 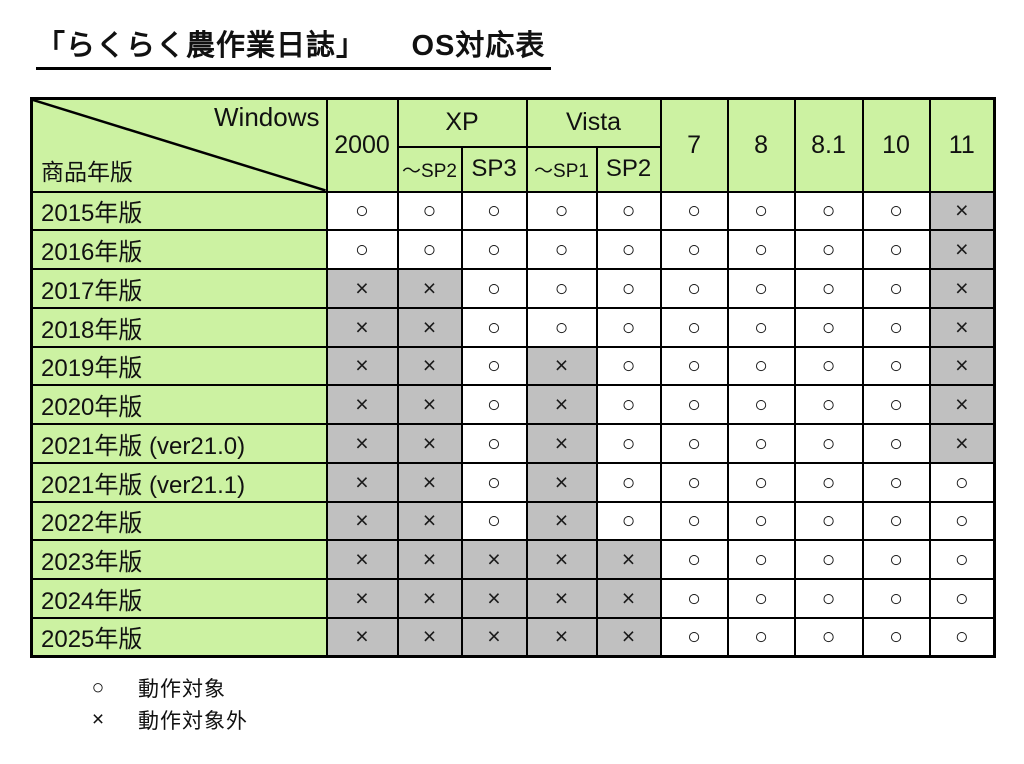 What do you see at coordinates (494, 169) in the screenshot?
I see `col-subheader-xp-sp3: SP3` at bounding box center [494, 169].